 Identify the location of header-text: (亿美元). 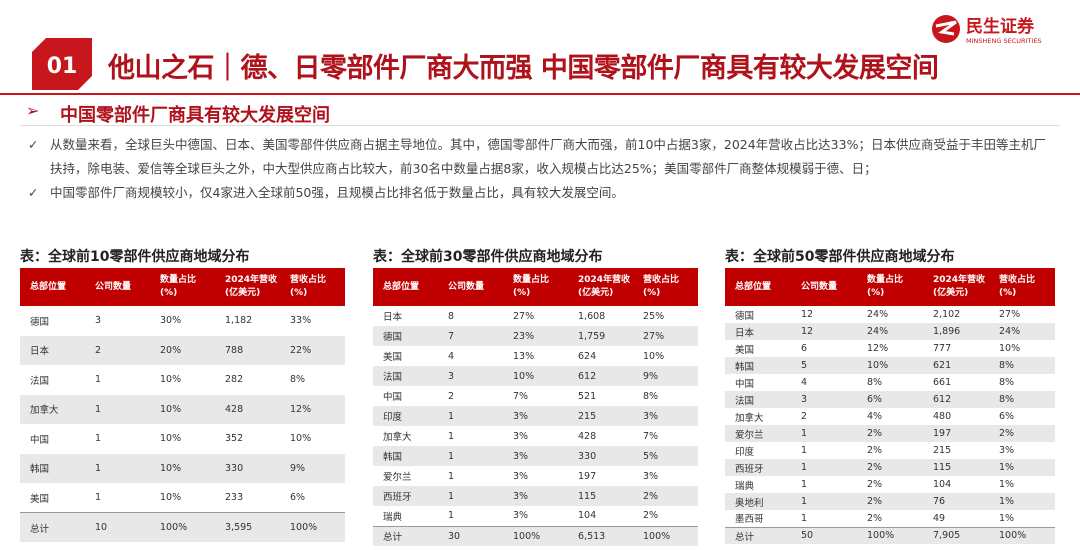
(951, 293).